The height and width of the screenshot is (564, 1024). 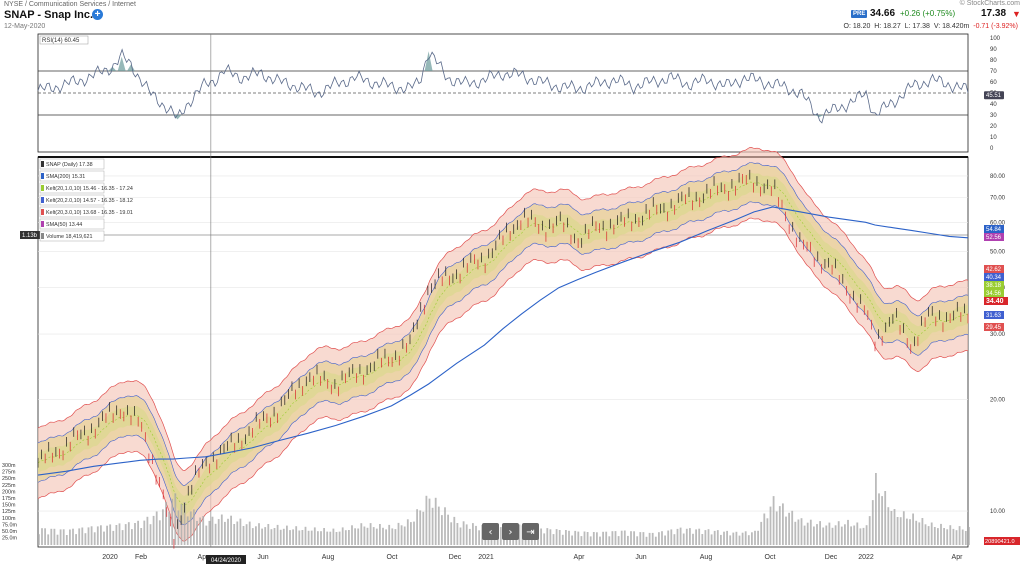 I want to click on price-tick-label: 30.00, so click(x=998, y=335).